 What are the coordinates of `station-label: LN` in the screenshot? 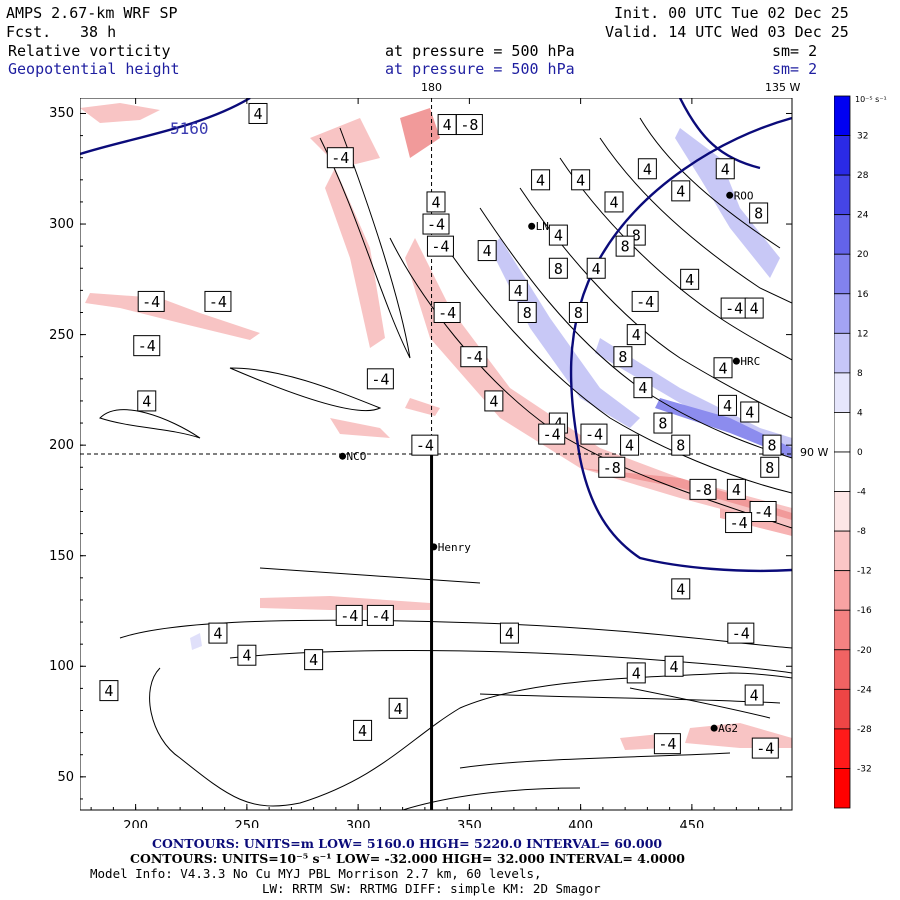 It's located at (542, 226).